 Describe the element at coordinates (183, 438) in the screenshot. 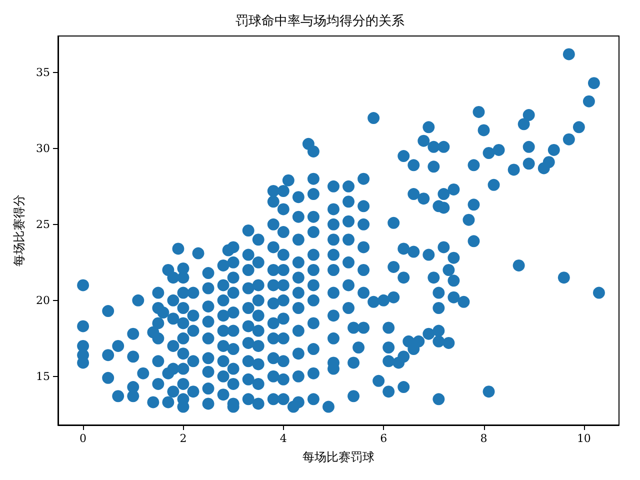

I see `x-tick-label: 2` at that location.